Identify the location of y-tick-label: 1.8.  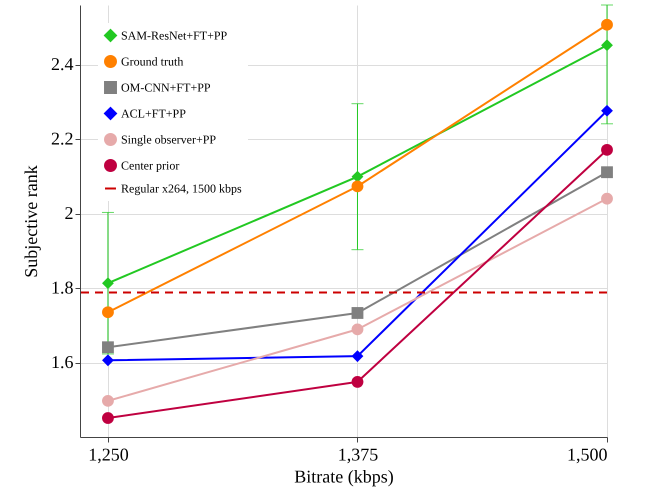
(62, 288).